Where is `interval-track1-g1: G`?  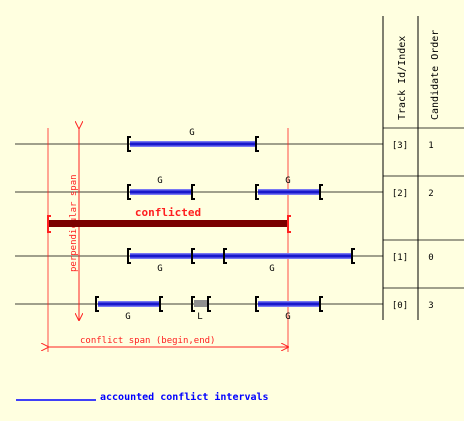 interval-track1-g1: G is located at coordinates (176, 261).